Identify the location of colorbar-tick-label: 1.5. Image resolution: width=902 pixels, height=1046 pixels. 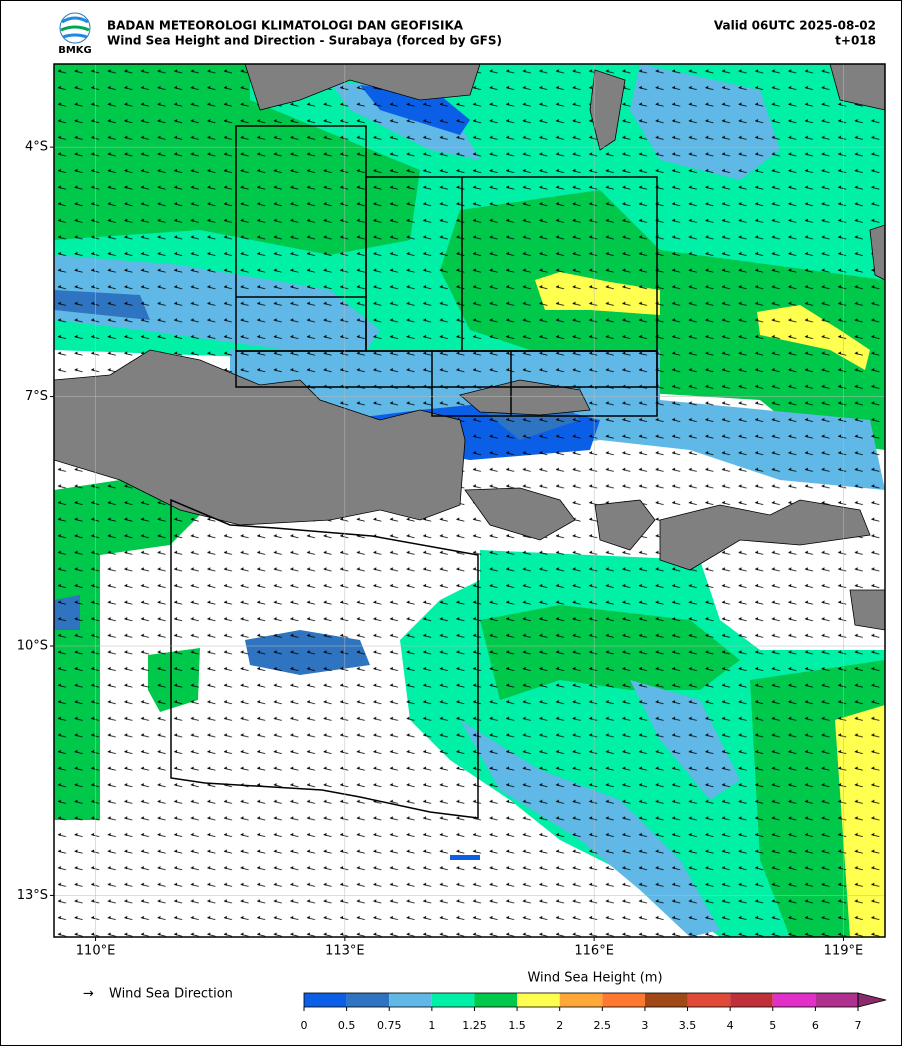
(517, 1025).